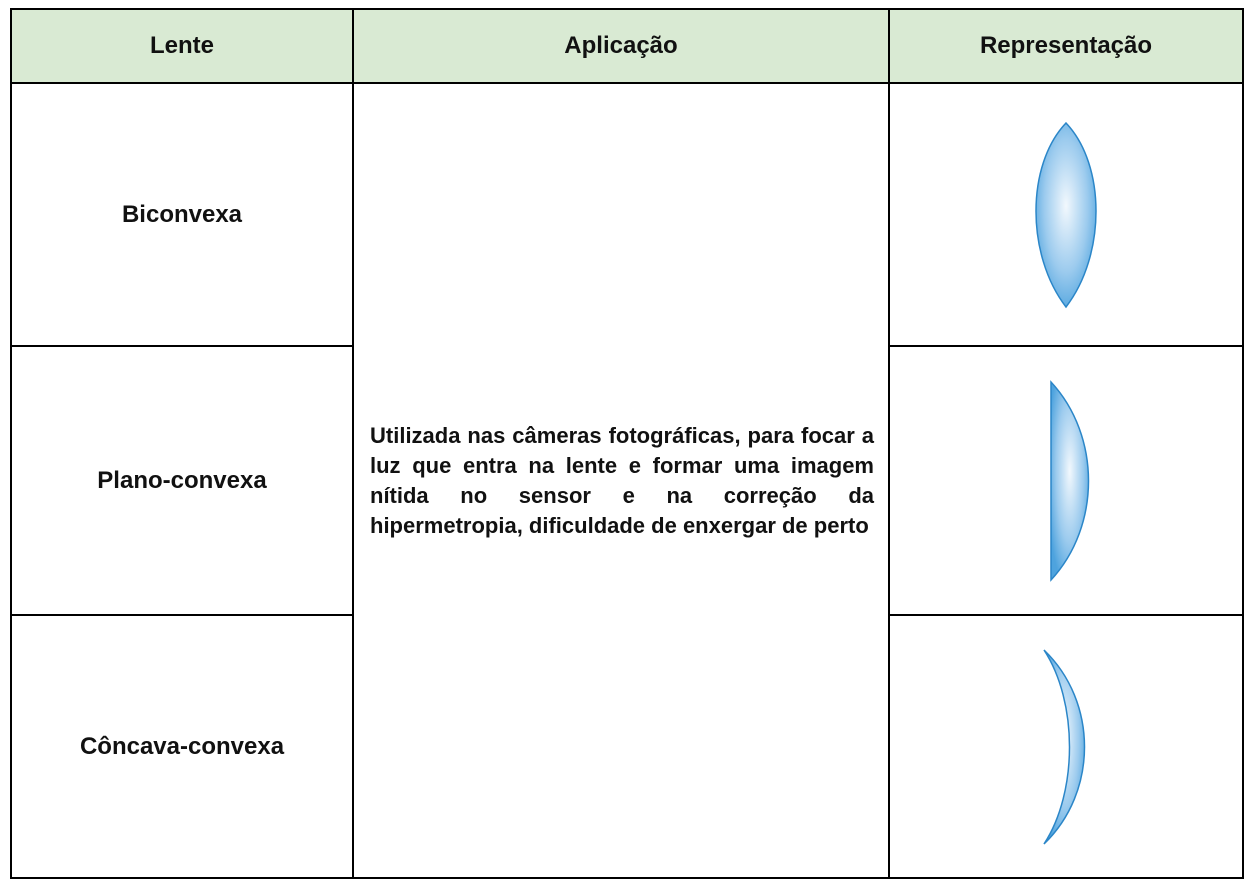  Describe the element at coordinates (182, 746) in the screenshot. I see `lens-name: Côncava-convexa` at that location.